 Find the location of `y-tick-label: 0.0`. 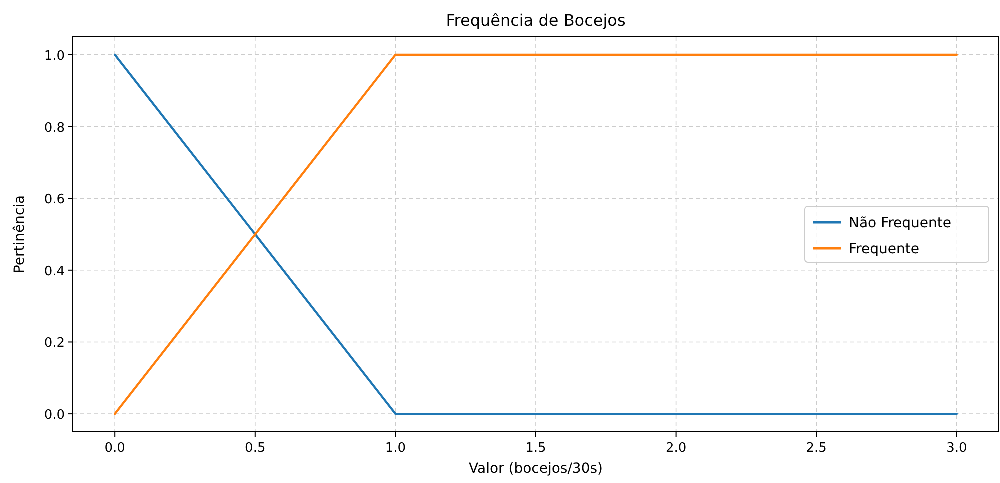

y-tick-label: 0.0 is located at coordinates (54, 416).